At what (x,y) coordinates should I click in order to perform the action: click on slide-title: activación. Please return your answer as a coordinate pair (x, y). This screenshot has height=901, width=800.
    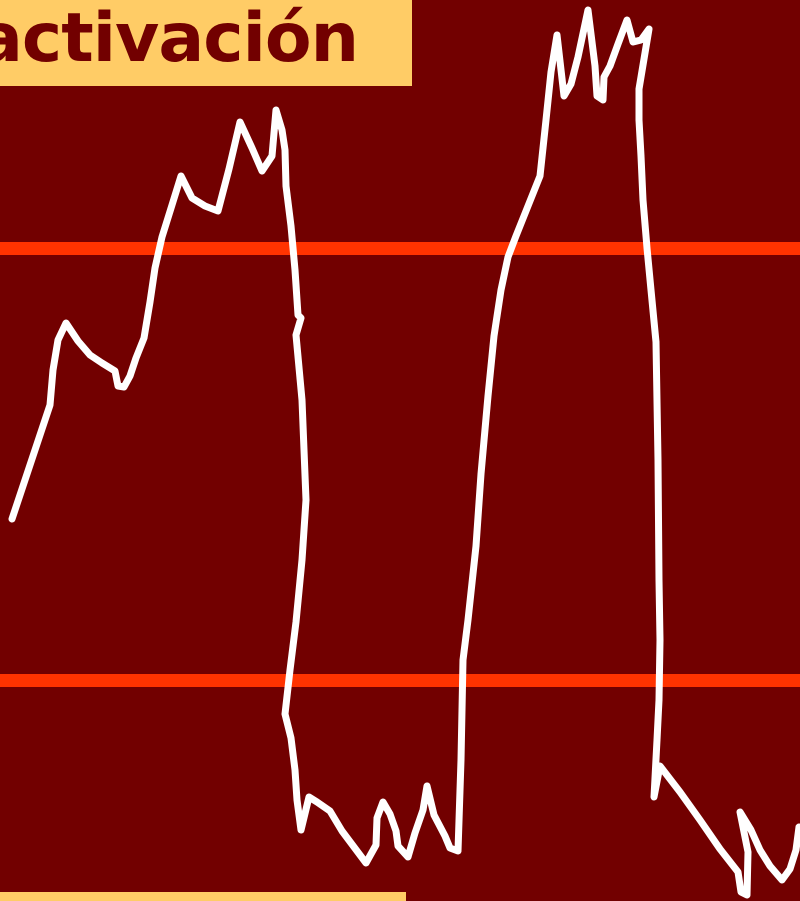
    Looking at the image, I should click on (179, 39).